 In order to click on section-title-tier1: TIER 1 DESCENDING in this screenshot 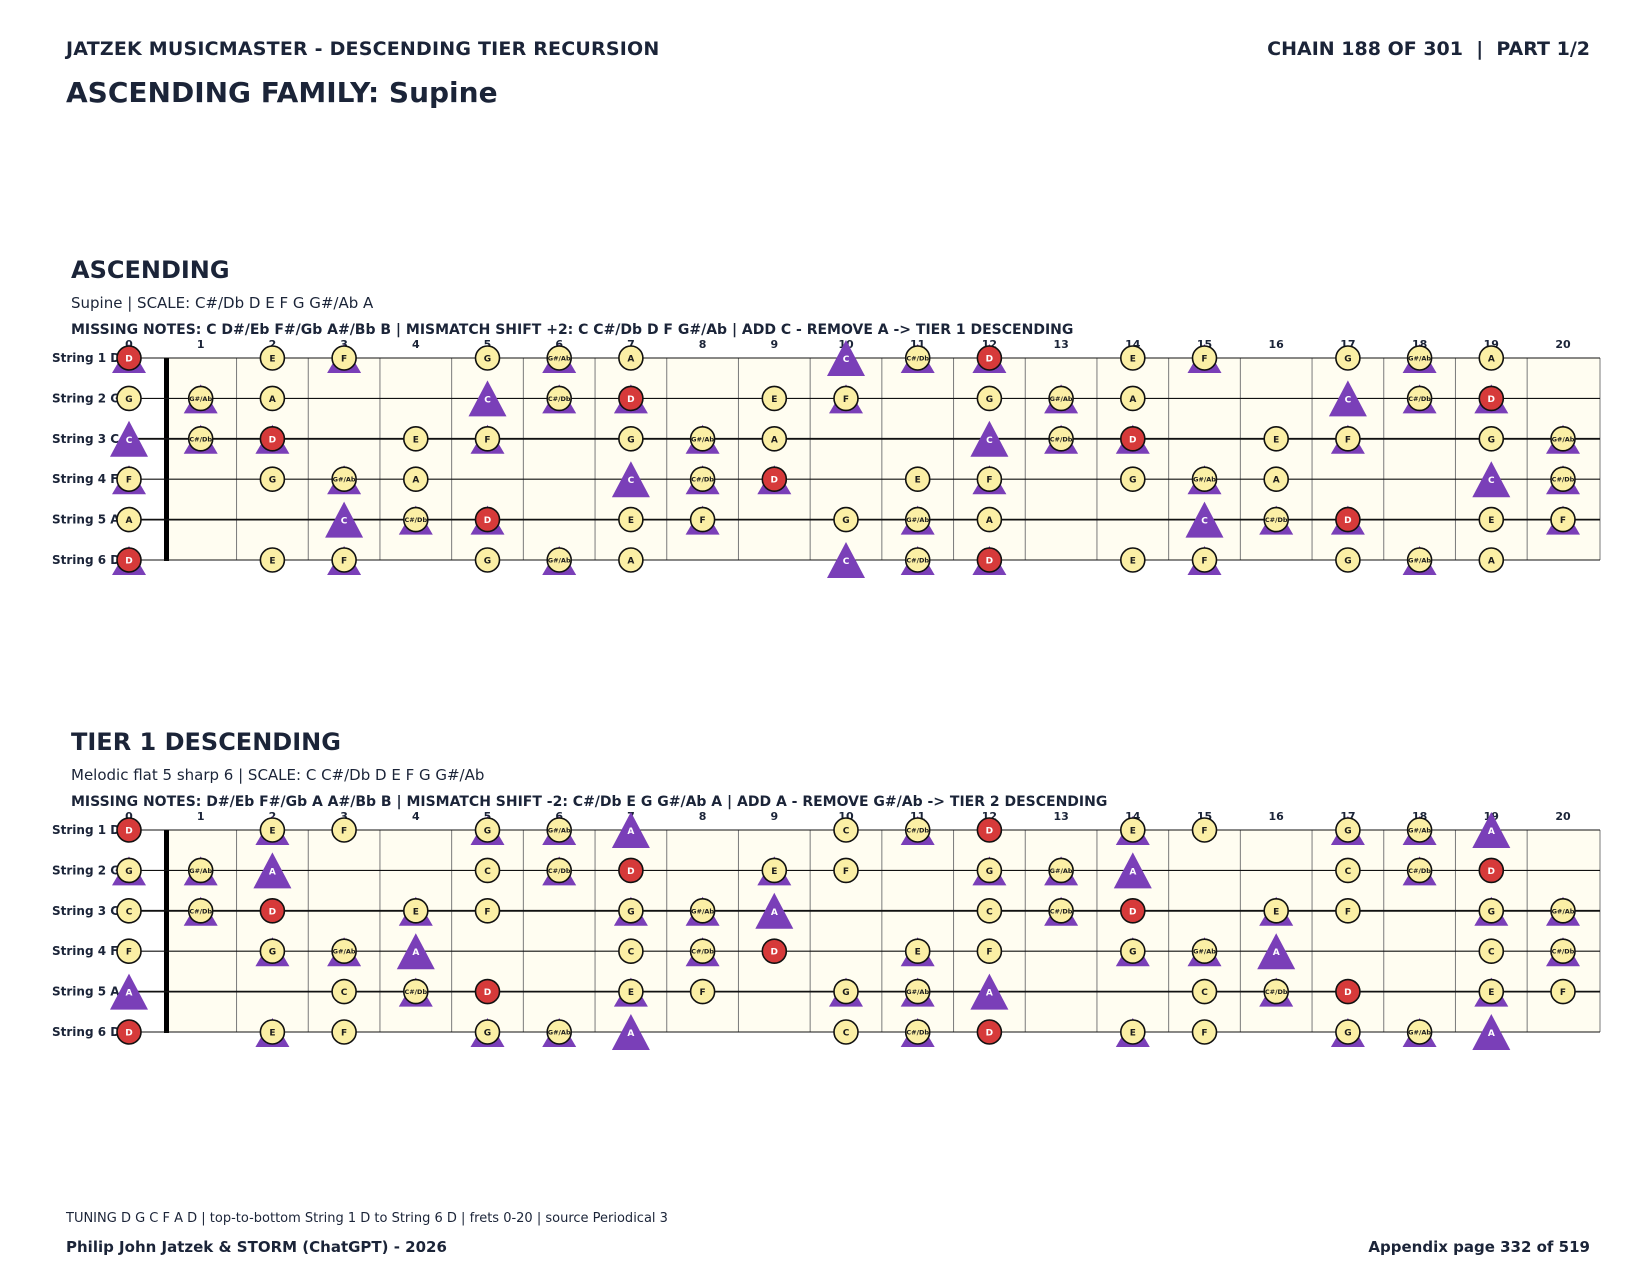, I will do `click(206, 742)`.